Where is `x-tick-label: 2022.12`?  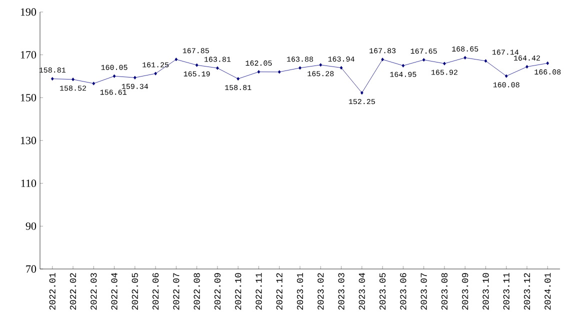 x-tick-label: 2022.12 is located at coordinates (279, 291).